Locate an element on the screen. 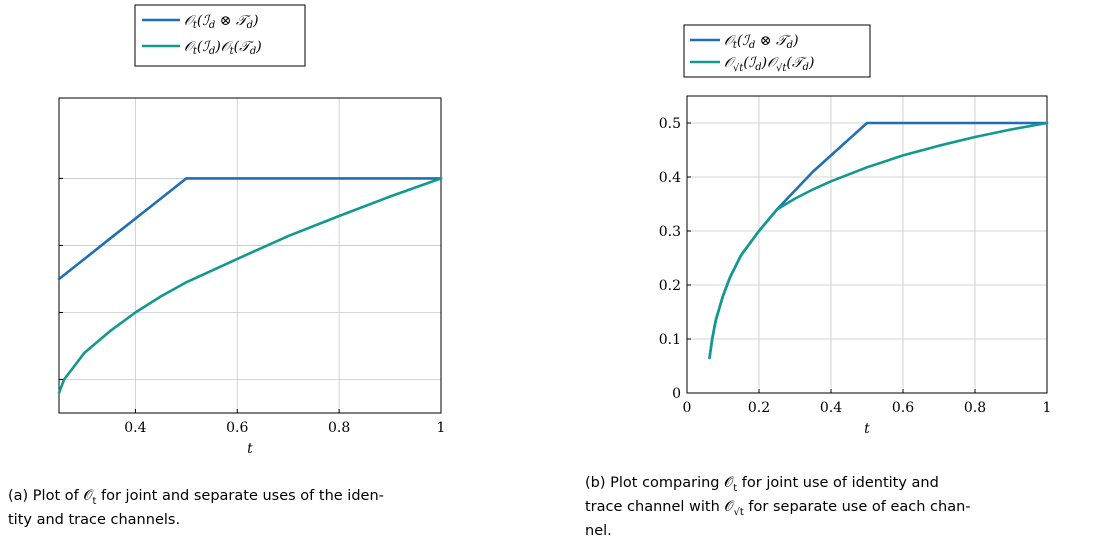 This screenshot has height=541, width=1112. chart-a-series-2-line is located at coordinates (250, 286).